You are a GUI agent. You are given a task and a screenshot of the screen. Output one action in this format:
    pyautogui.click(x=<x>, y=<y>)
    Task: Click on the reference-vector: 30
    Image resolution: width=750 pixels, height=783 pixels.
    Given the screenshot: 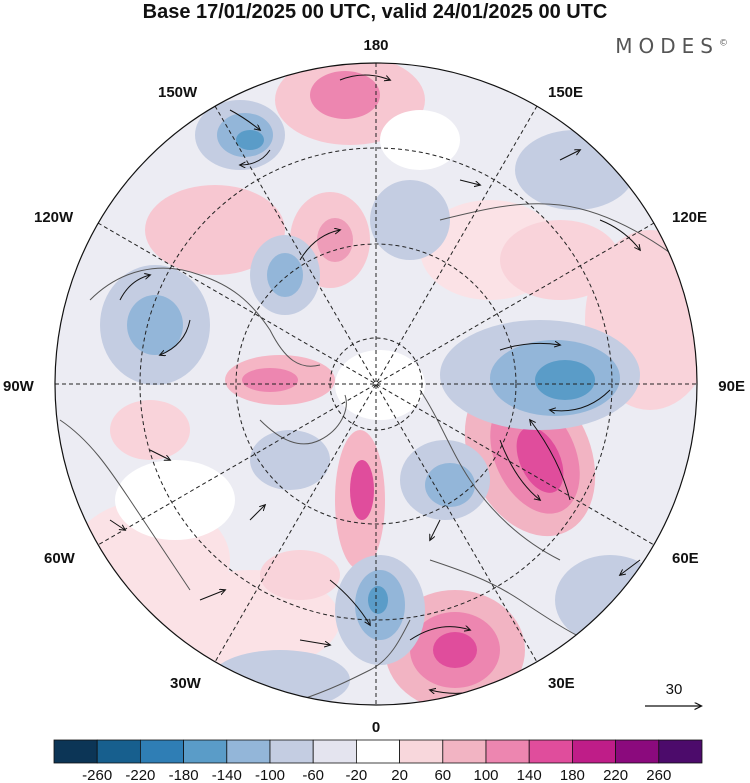 What is the action you would take?
    pyautogui.click(x=673, y=693)
    